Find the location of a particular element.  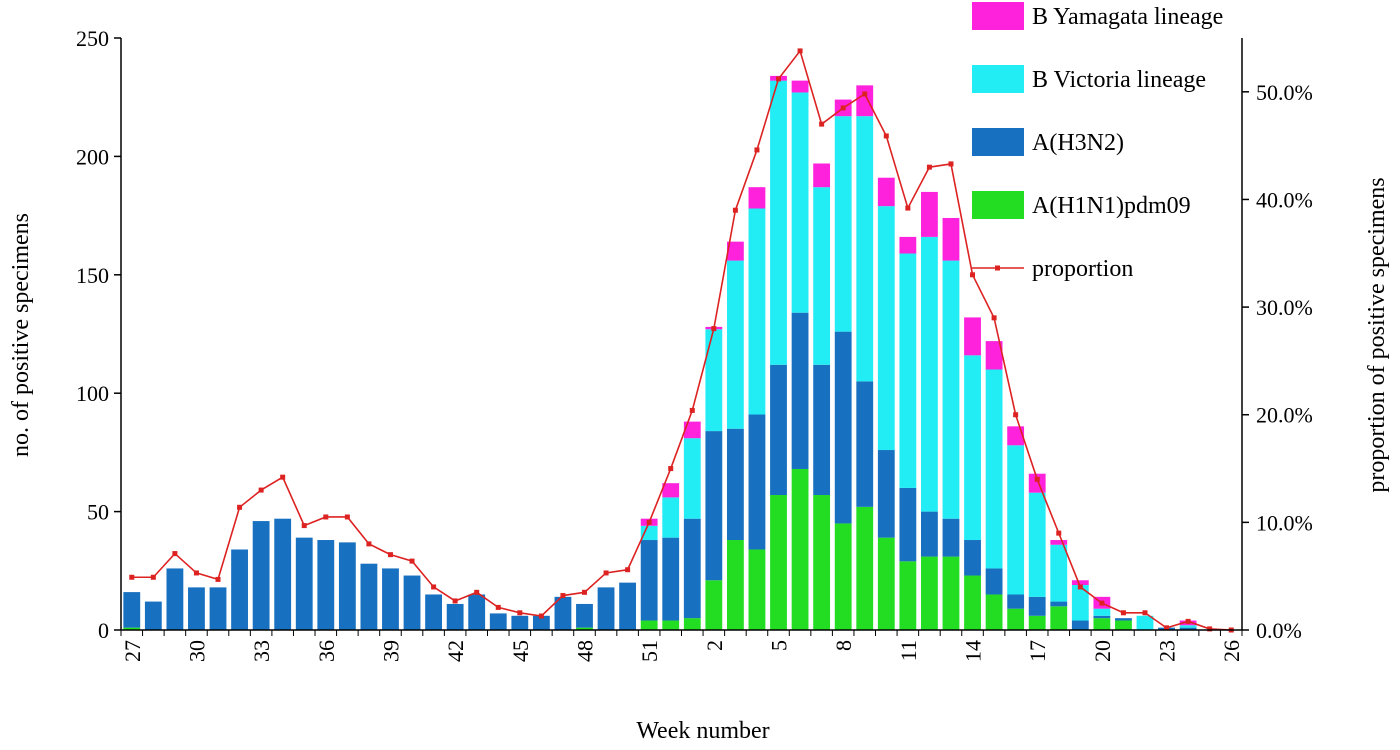

y2-axis-title: proportion of positive specimens is located at coordinates (1377, 334).